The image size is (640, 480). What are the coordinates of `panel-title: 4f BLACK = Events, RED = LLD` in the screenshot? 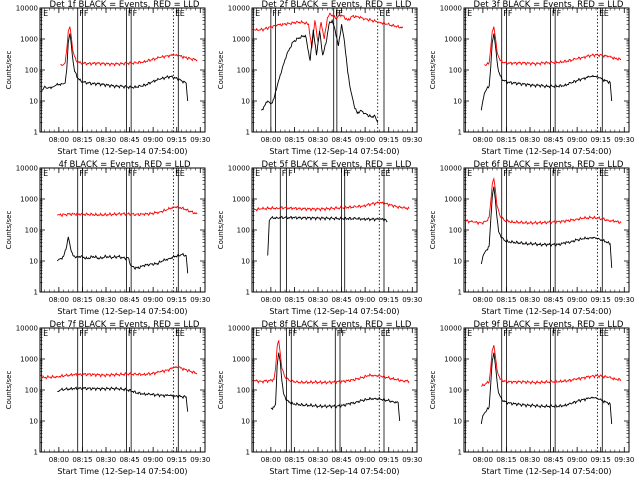 It's located at (124, 165).